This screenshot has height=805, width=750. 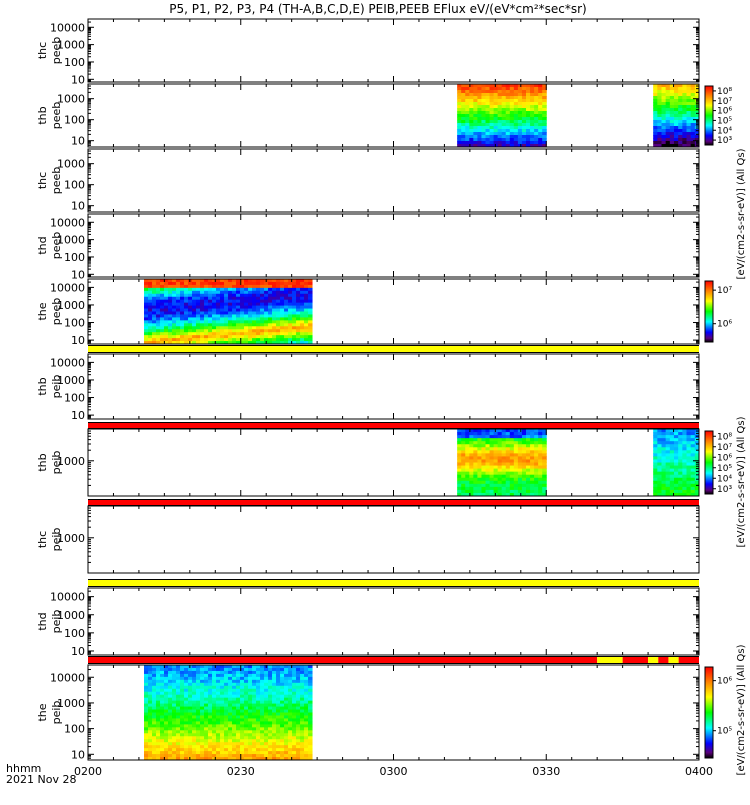 What do you see at coordinates (42, 311) in the screenshot?
I see `y-axis-label-probe: the` at bounding box center [42, 311].